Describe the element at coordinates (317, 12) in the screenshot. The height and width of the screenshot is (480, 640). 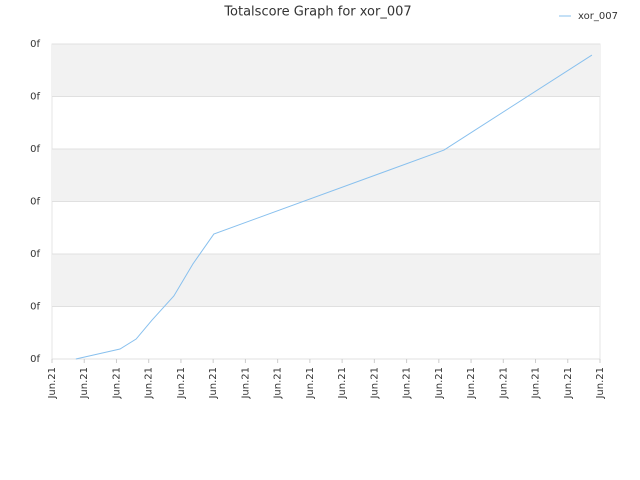
I see `chart-title: Totalscore Graph for xor_007` at that location.